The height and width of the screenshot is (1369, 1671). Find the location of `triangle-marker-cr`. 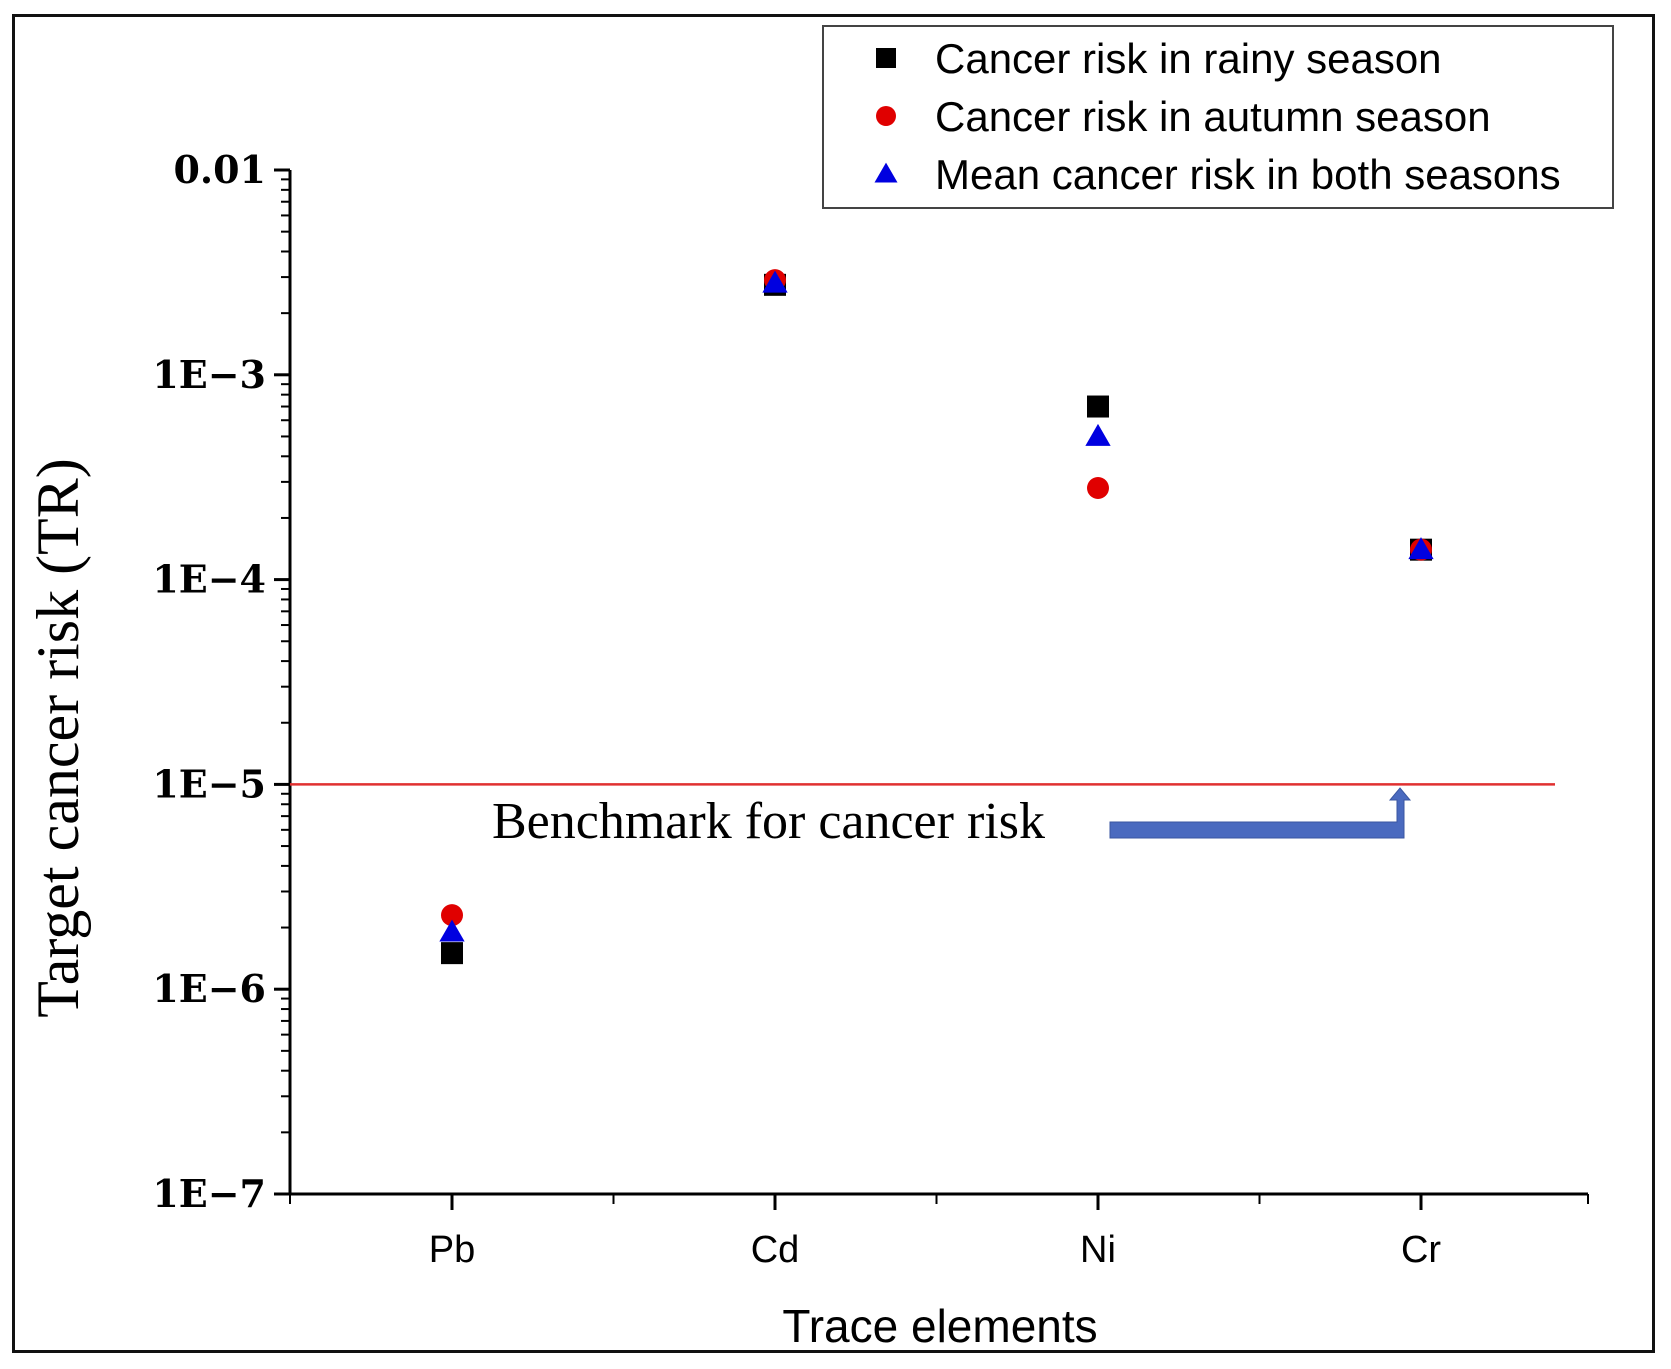

triangle-marker-cr is located at coordinates (1421, 548).